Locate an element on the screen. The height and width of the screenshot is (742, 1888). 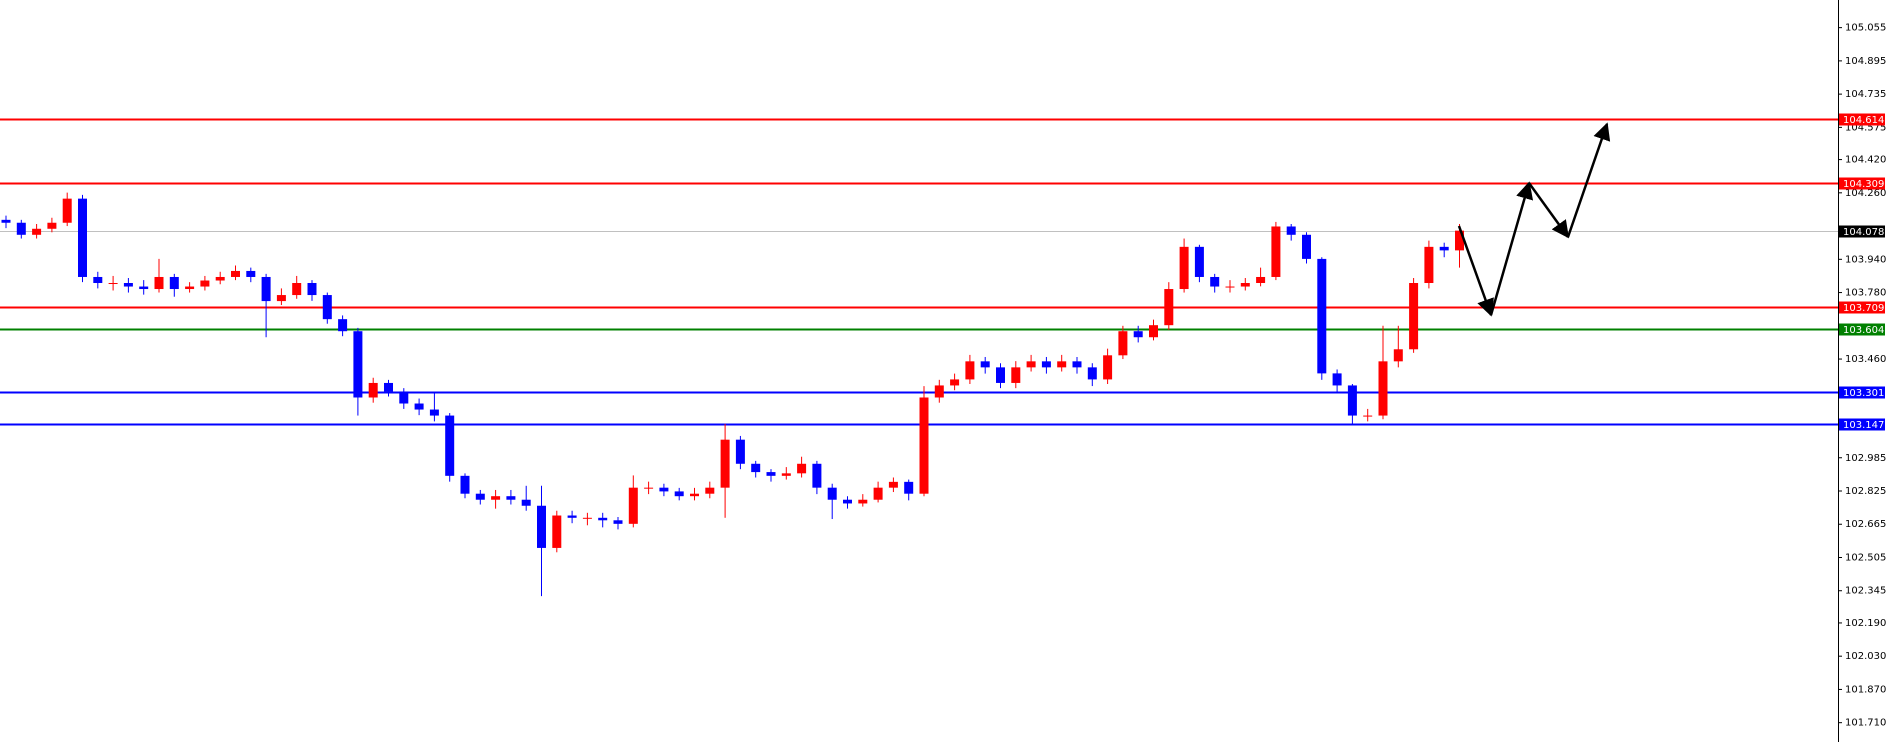
y-tick-label: 105.055 is located at coordinates (1865, 28).